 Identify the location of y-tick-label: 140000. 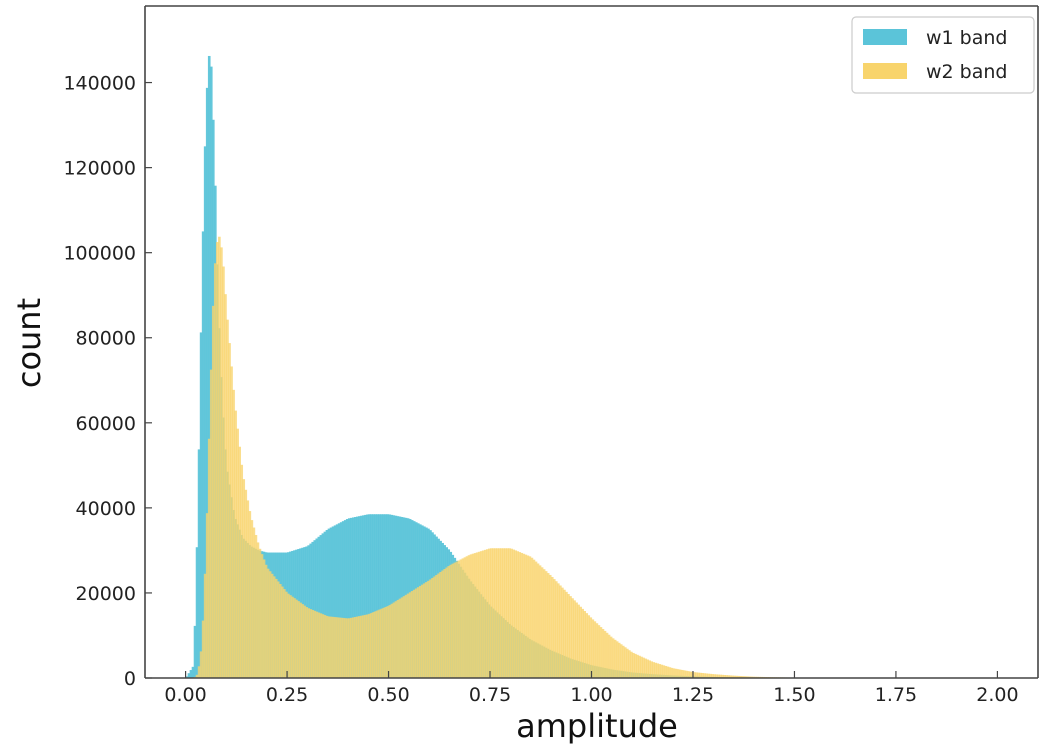
(99, 84).